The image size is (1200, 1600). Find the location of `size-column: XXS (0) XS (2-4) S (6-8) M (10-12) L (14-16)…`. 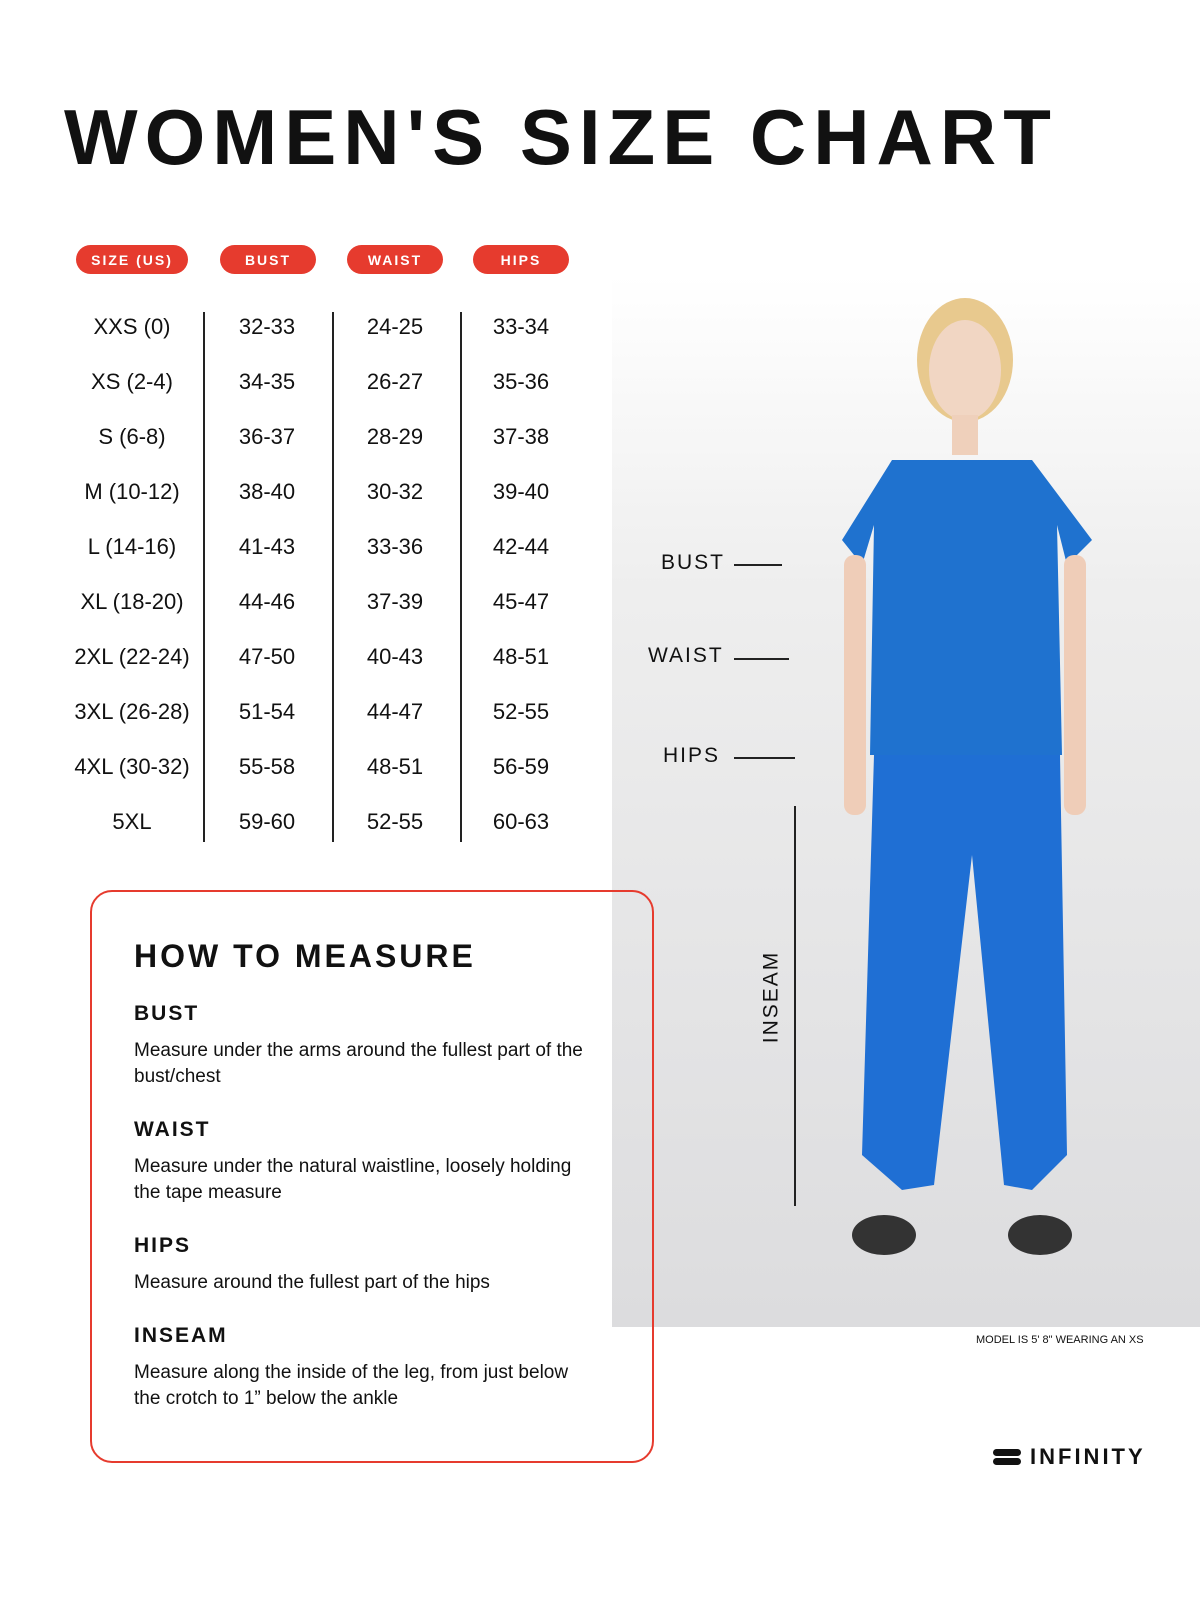

size-column: XXS (0) XS (2-4) S (6-8) M (10-12) L (14-16)… is located at coordinates (132, 587).